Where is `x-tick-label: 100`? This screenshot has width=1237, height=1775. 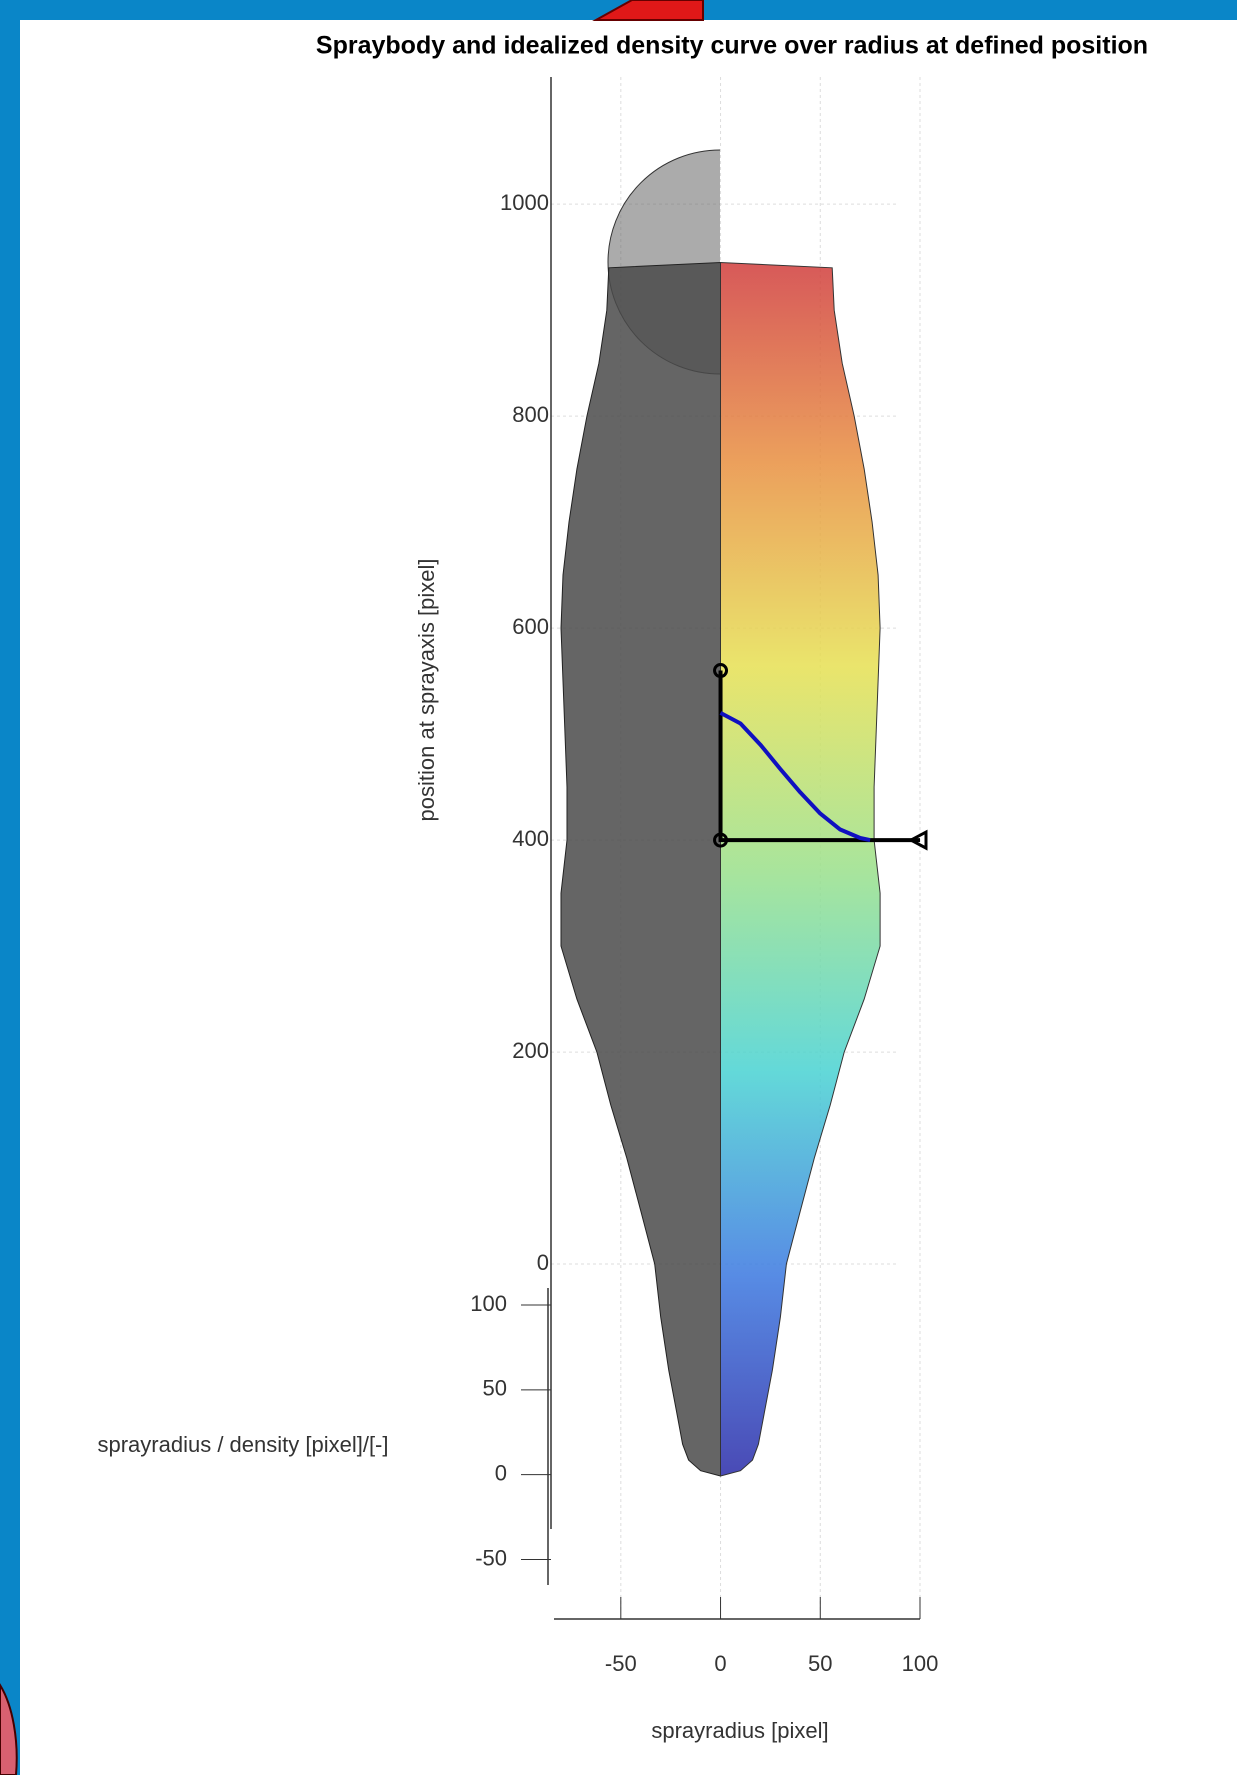
x-tick-label: 100 is located at coordinates (920, 1663).